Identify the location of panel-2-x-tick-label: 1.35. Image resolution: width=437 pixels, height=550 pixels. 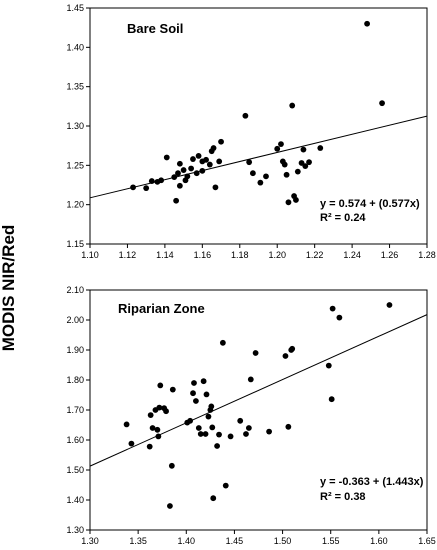
(138, 541).